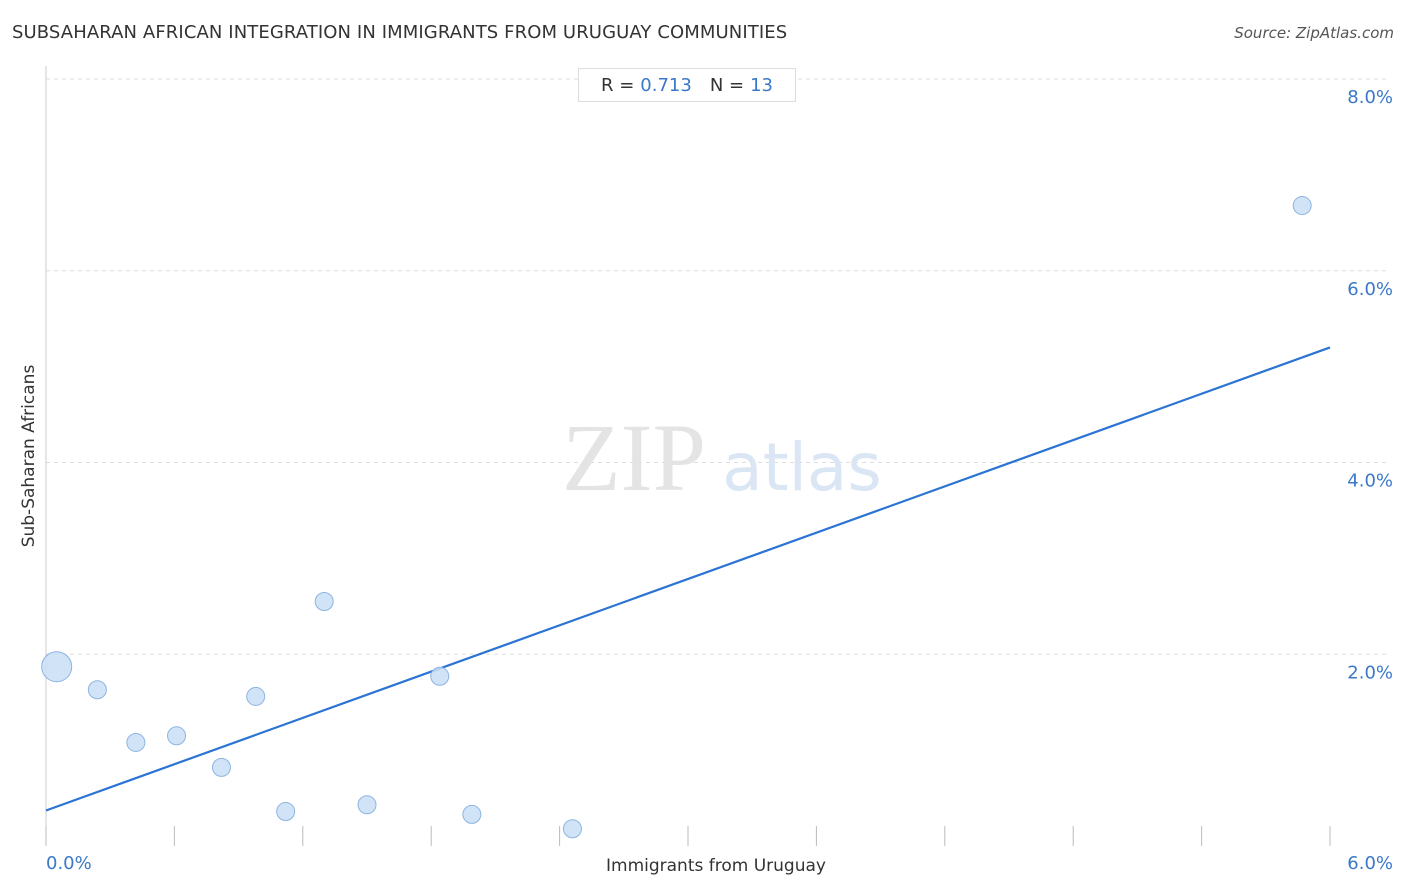 This screenshot has height=892, width=1406. What do you see at coordinates (802, 467) in the screenshot?
I see `watermark-atlas: atlas` at bounding box center [802, 467].